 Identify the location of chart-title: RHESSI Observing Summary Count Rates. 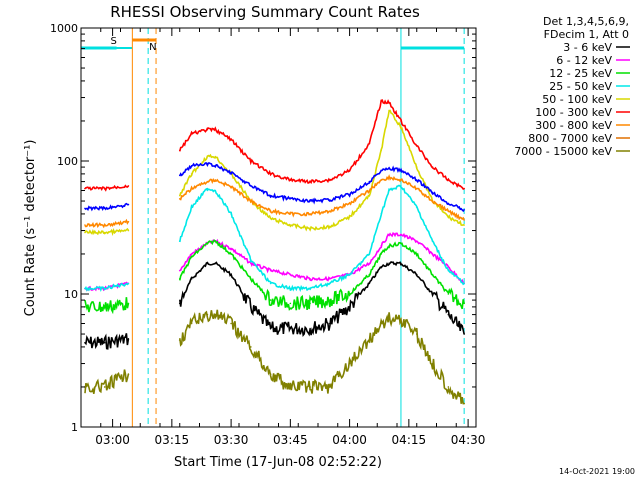
(265, 12).